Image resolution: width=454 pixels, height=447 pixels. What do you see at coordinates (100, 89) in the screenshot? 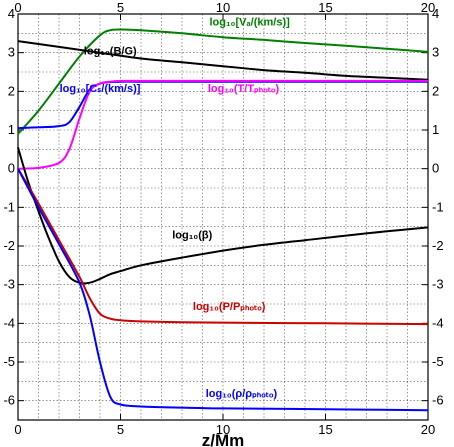
I see `series-label-2: log₁₀[Cₛ/(km/s)]` at bounding box center [100, 89].